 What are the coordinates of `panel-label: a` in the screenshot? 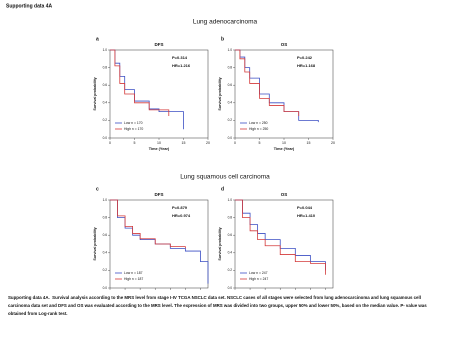 It's located at (97, 39).